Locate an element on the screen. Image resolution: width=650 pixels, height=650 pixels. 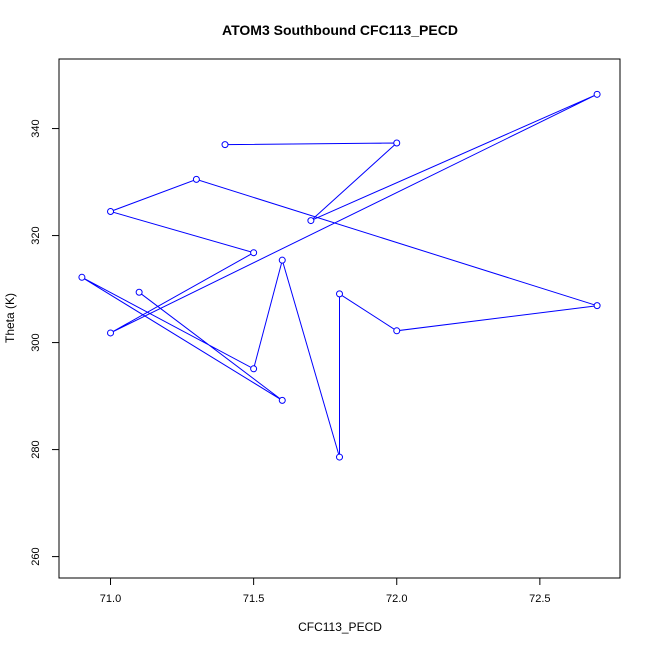
y-tick-label: 280 is located at coordinates (36, 449).